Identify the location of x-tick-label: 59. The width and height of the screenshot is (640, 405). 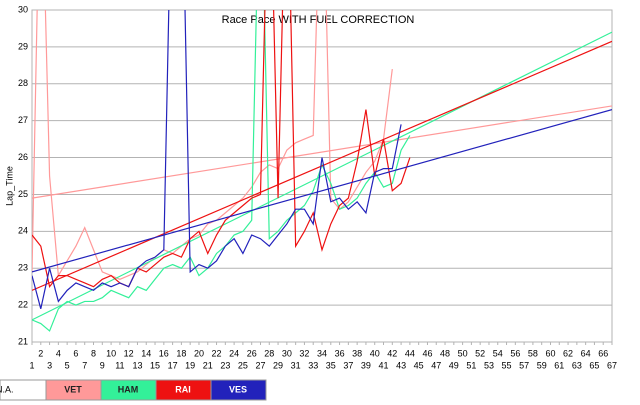
(542, 365).